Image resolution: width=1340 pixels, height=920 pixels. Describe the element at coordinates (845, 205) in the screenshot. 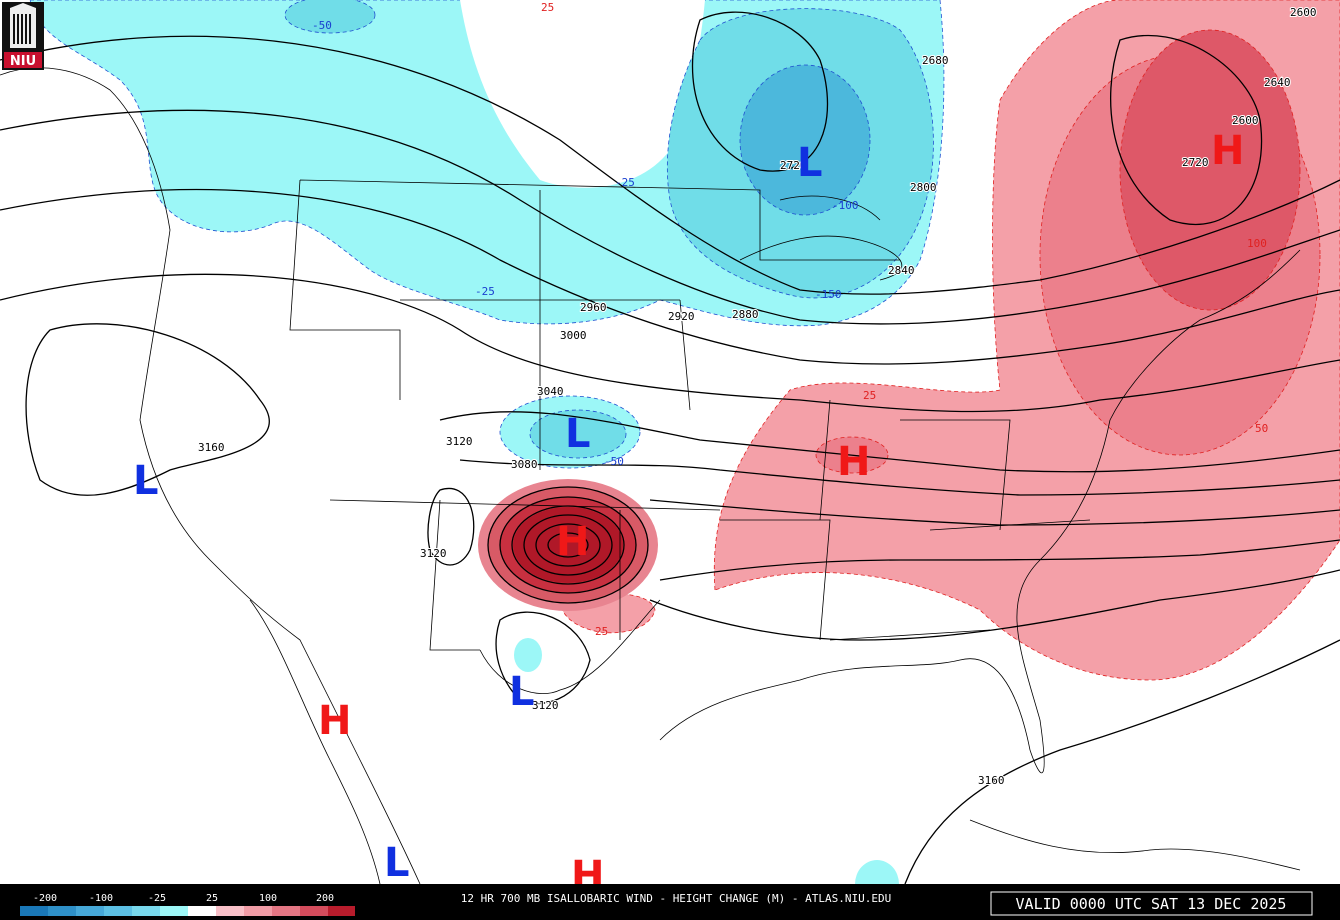

I see `change-label: -100` at that location.